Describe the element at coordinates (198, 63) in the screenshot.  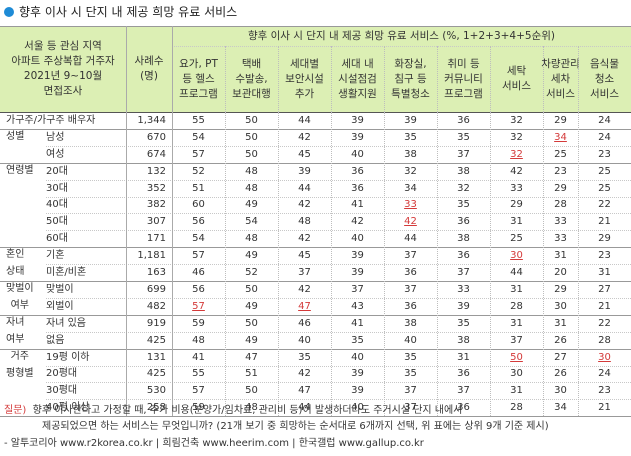
I see `header-line: 요가, PT` at that location.